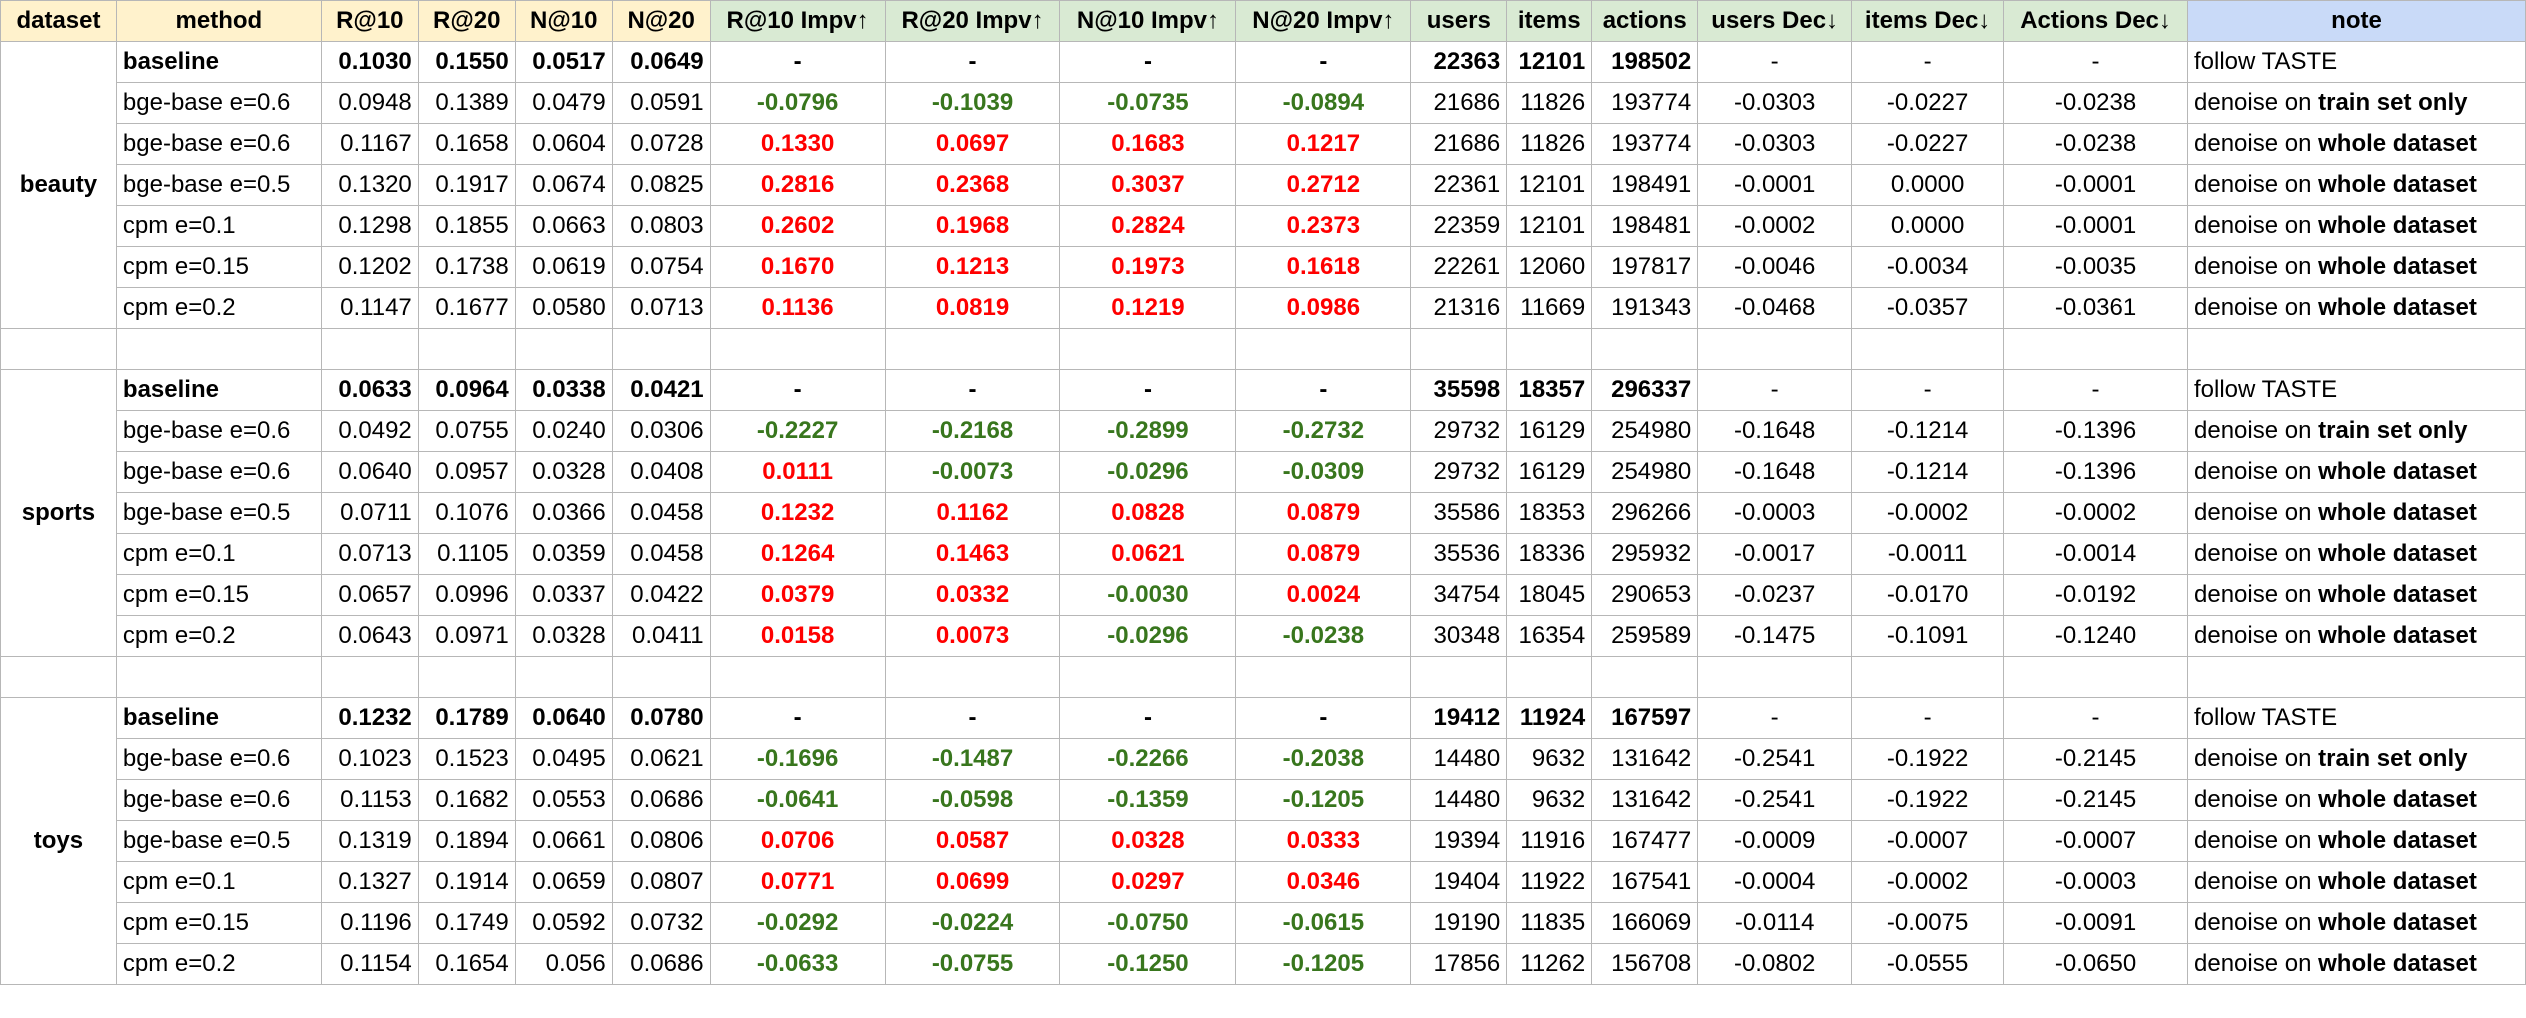  Describe the element at coordinates (1549, 21) in the screenshot. I see `column-header: items` at that location.